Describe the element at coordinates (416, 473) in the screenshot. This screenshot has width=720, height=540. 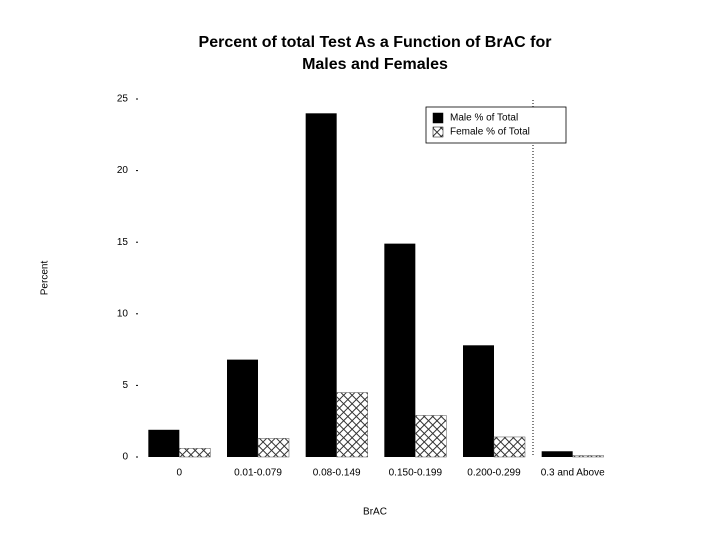
I see `x-tick-label: 0.150-0.199` at that location.